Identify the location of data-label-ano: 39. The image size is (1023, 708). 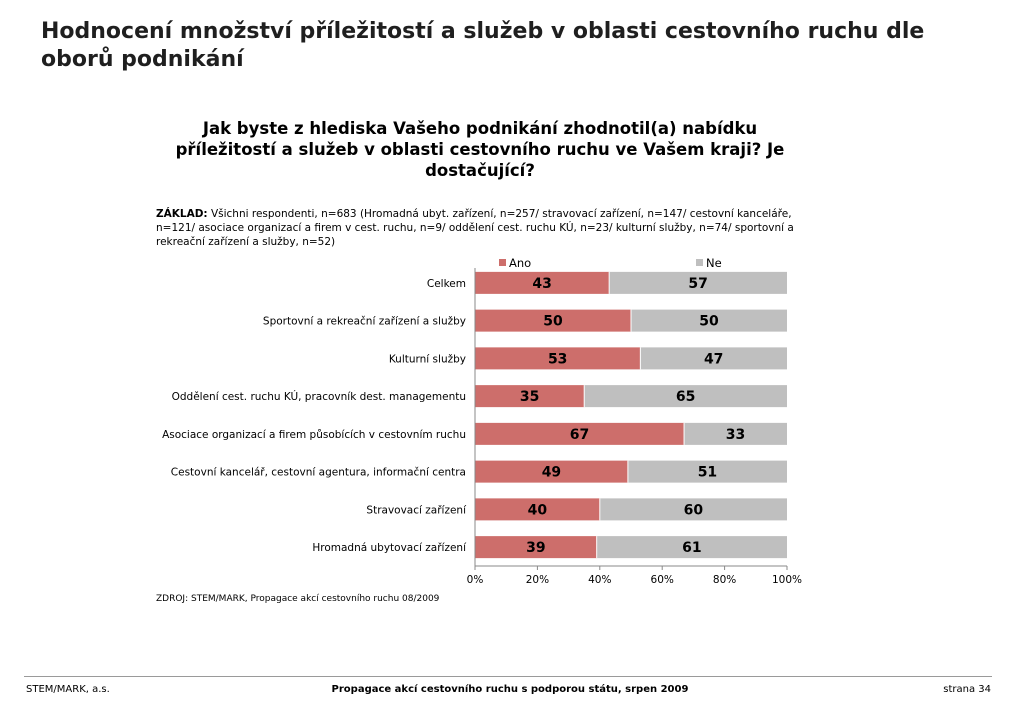
(535, 548).